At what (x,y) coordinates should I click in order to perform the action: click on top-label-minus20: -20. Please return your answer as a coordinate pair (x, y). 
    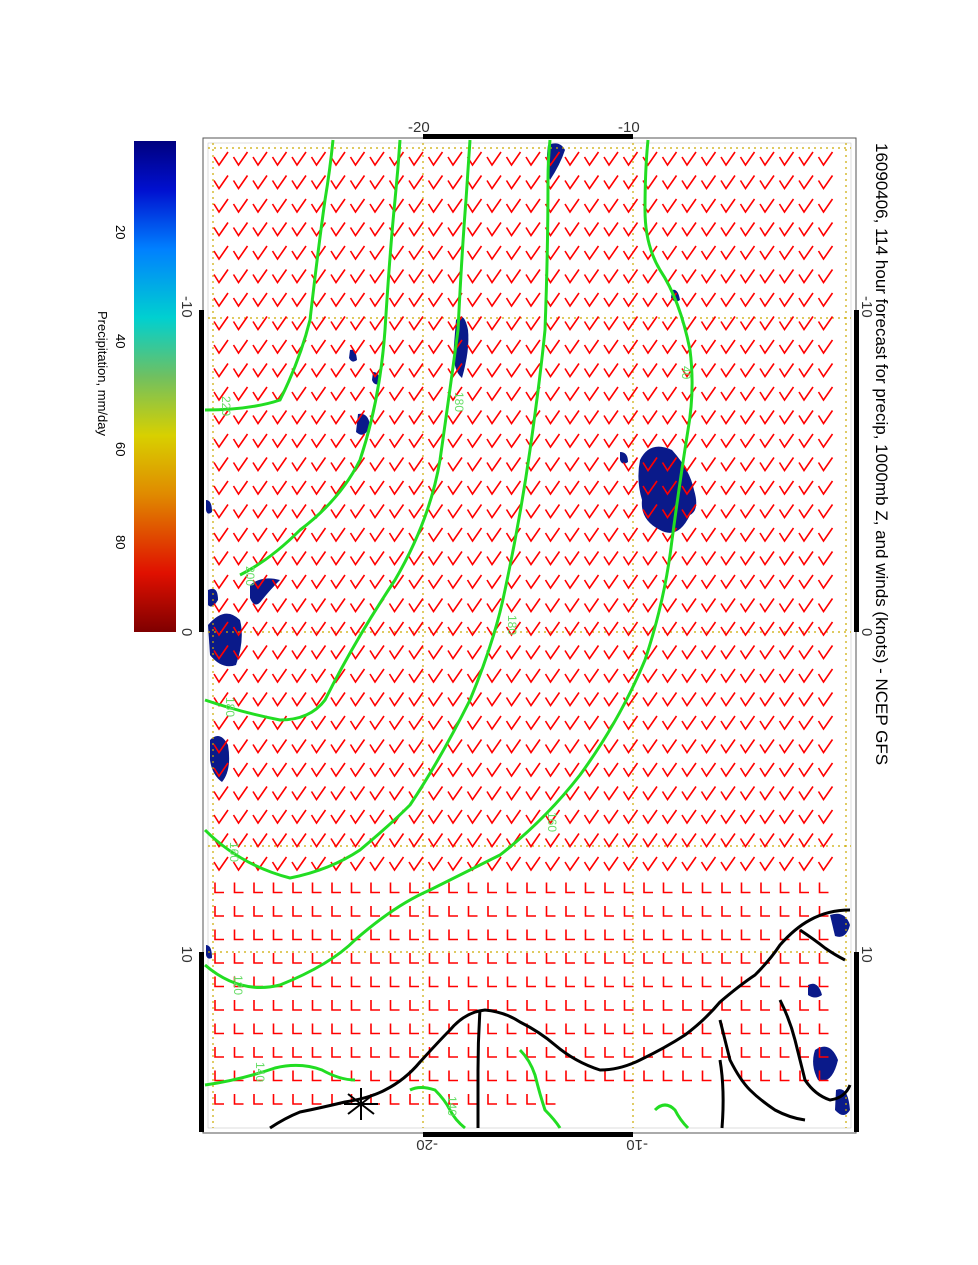
    Looking at the image, I should click on (419, 127).